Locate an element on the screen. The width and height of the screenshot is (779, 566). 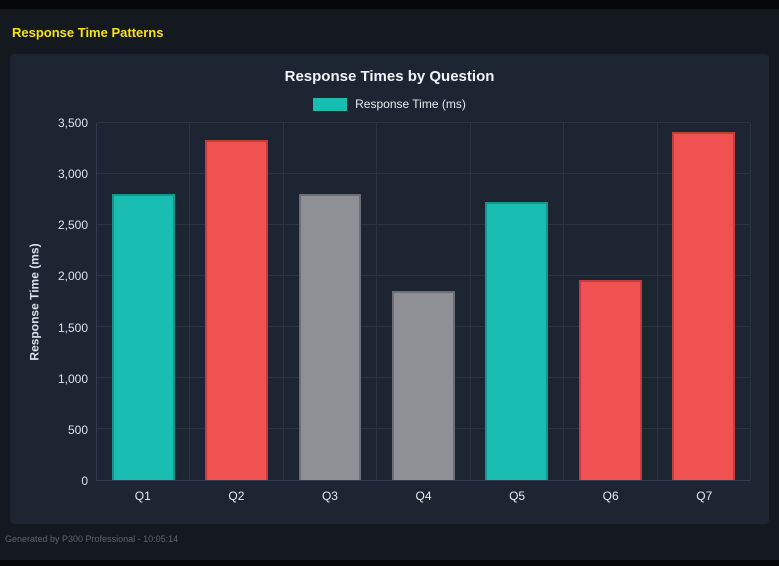
x-tick-label: Q1 is located at coordinates (142, 496).